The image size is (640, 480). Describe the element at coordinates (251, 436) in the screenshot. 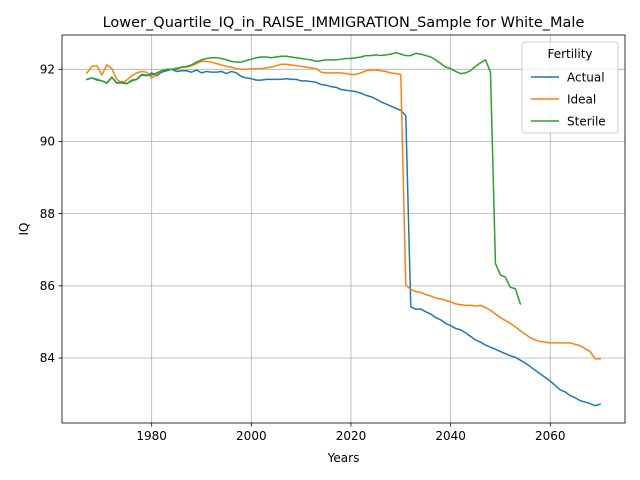

I see `x-tick-label: 2000` at that location.